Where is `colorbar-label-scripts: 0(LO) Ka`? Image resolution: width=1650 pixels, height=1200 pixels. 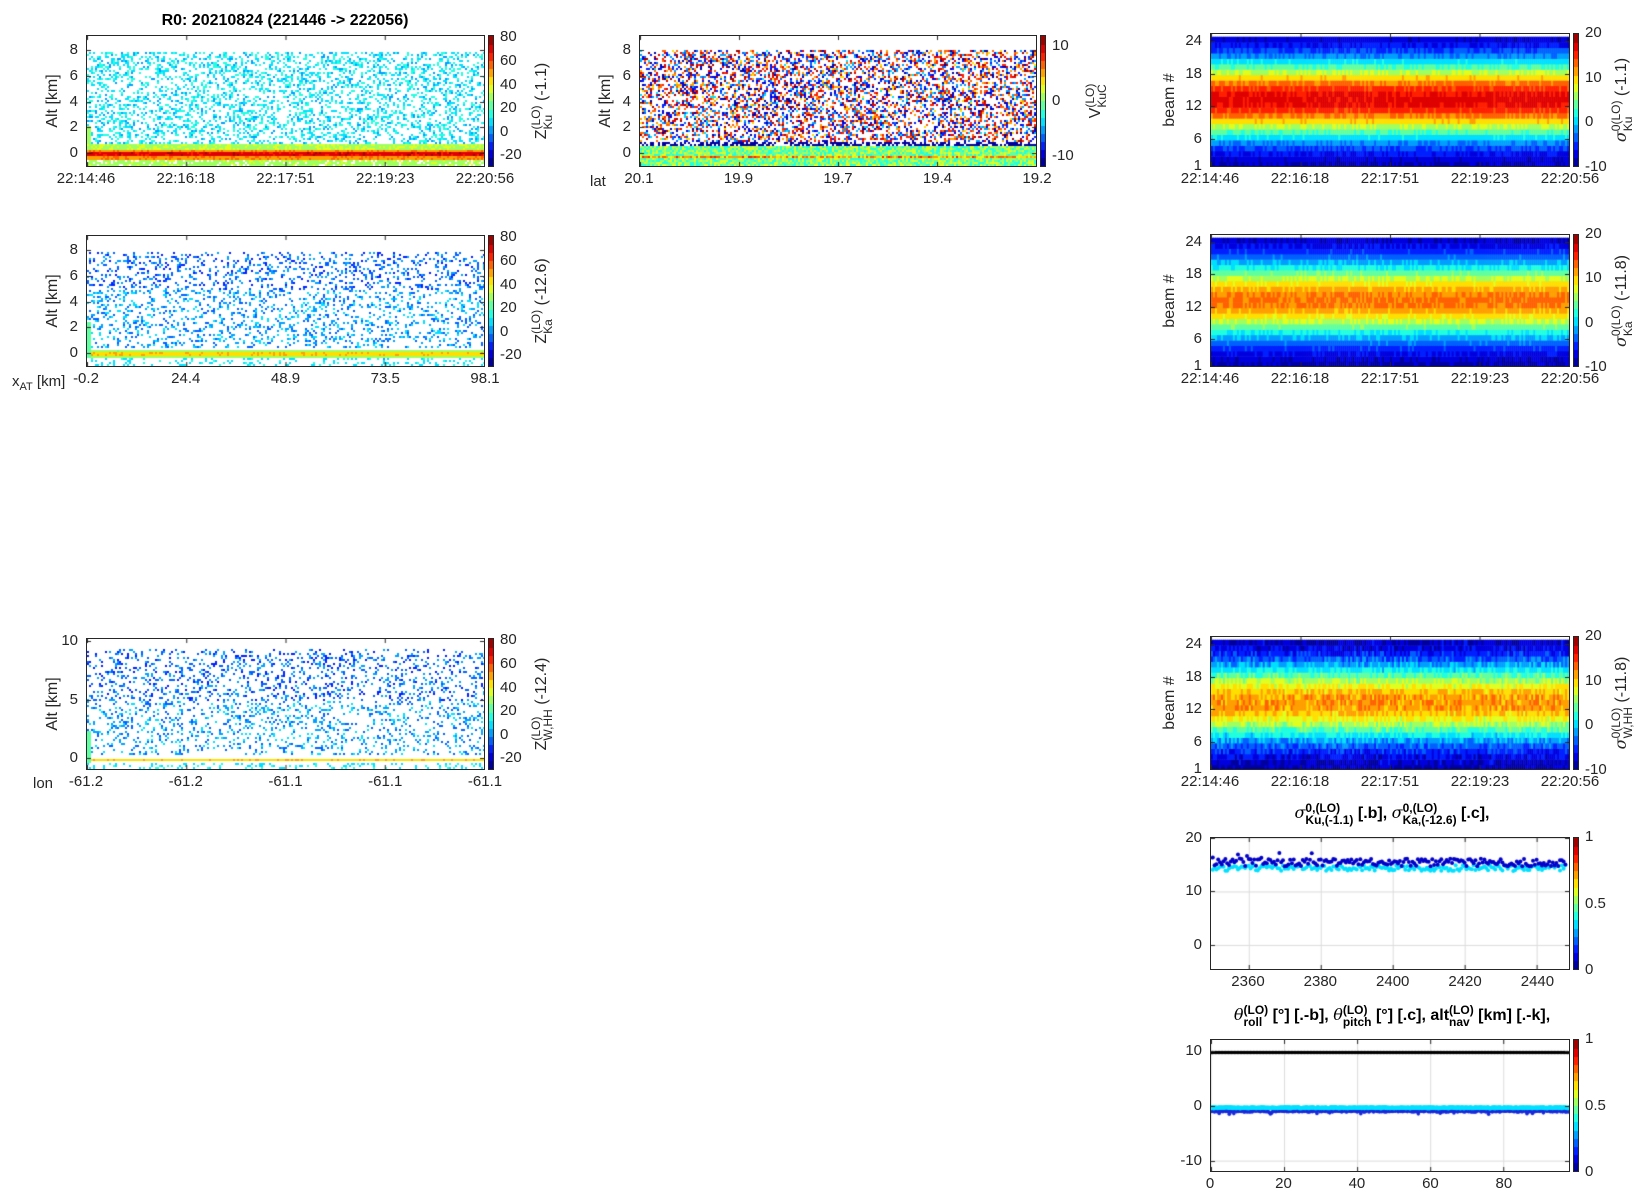
colorbar-label-scripts: 0(LO) Ka is located at coordinates (1622, 320).